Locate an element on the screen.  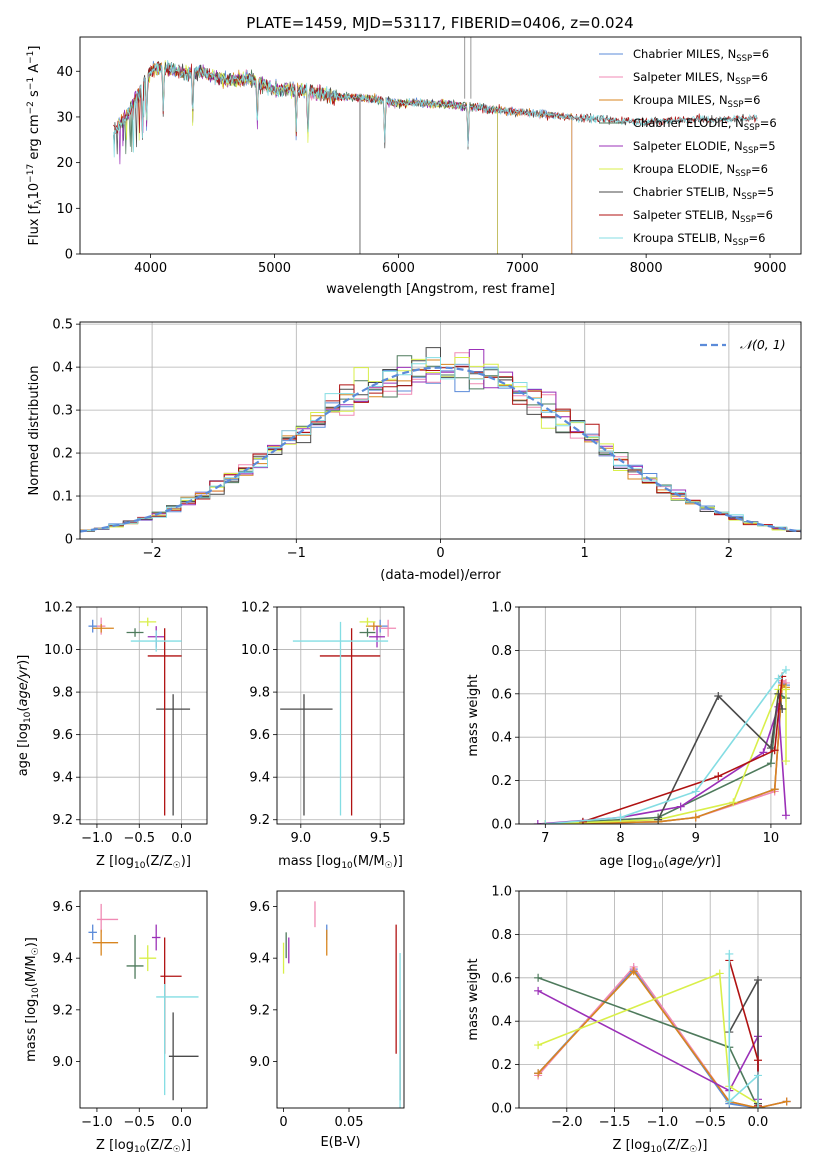
label-part: (Z/Z is located at coordinates (158, 861).